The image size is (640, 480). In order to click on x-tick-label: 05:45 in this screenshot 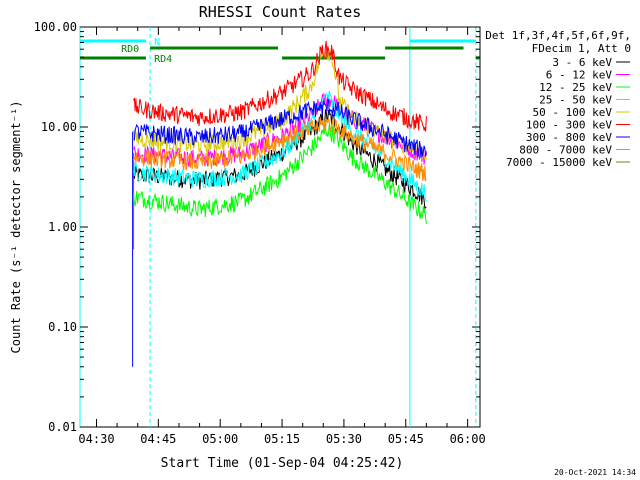, I will do `click(406, 439)`.